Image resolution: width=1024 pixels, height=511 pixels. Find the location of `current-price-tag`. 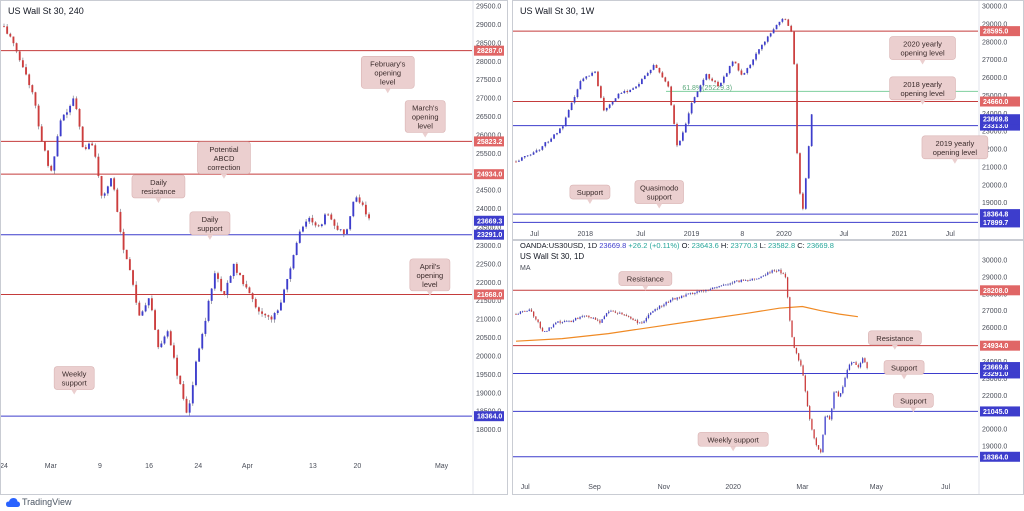

current-price-tag is located at coordinates (1000, 367).